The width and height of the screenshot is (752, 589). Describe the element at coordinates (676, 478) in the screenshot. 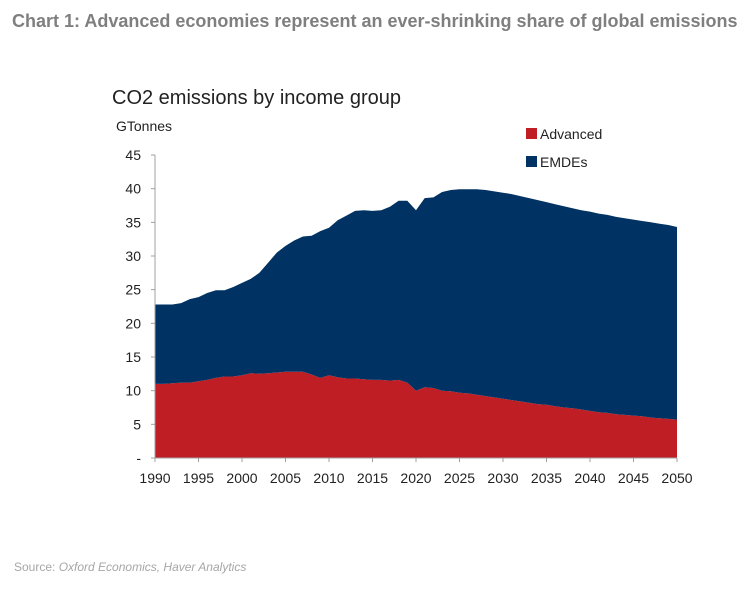

I see `x-tick-label: 2050` at that location.